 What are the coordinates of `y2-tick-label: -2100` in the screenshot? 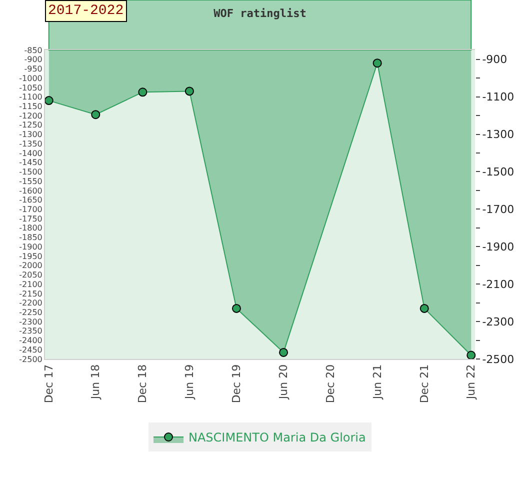 It's located at (498, 284).